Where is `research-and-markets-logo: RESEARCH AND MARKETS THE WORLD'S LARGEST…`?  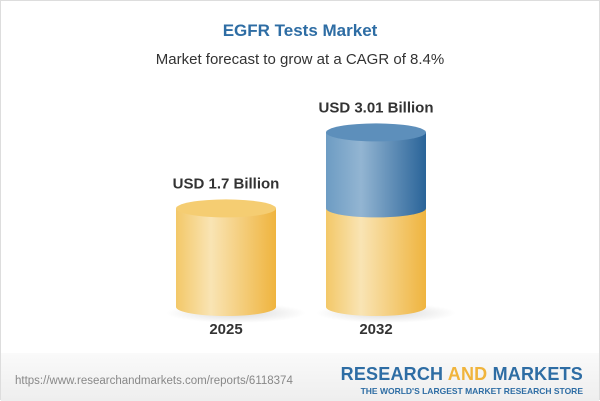 research-and-markets-logo: RESEARCH AND MARKETS THE WORLD'S LARGEST… is located at coordinates (462, 380).